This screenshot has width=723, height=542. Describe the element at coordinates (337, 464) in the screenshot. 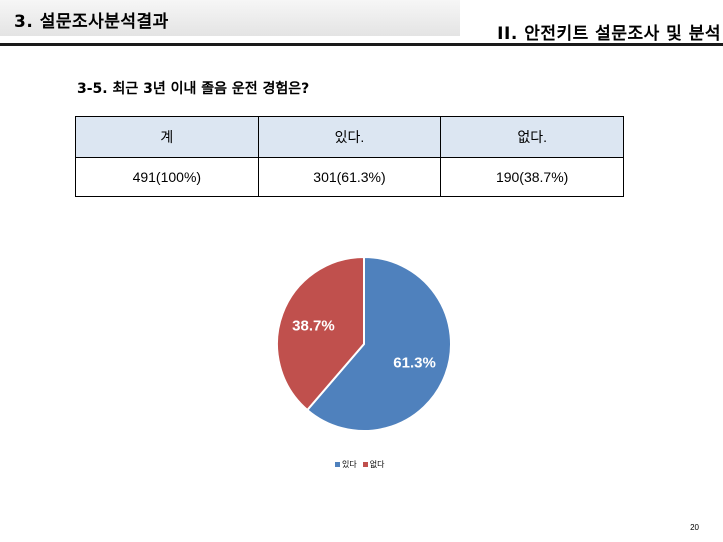

I see `legend-swatch-yes` at that location.